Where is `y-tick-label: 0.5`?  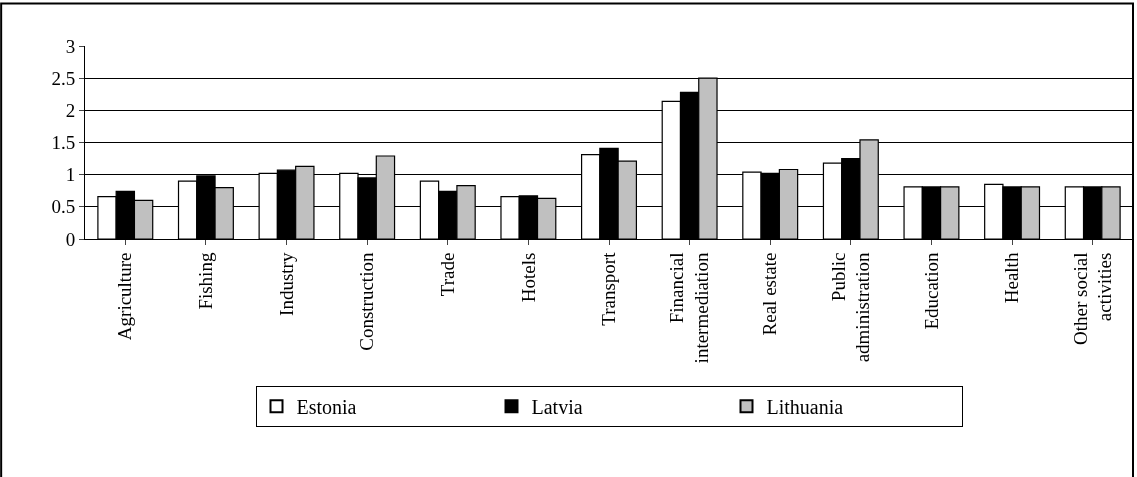
y-tick-label: 0.5 is located at coordinates (63, 207).